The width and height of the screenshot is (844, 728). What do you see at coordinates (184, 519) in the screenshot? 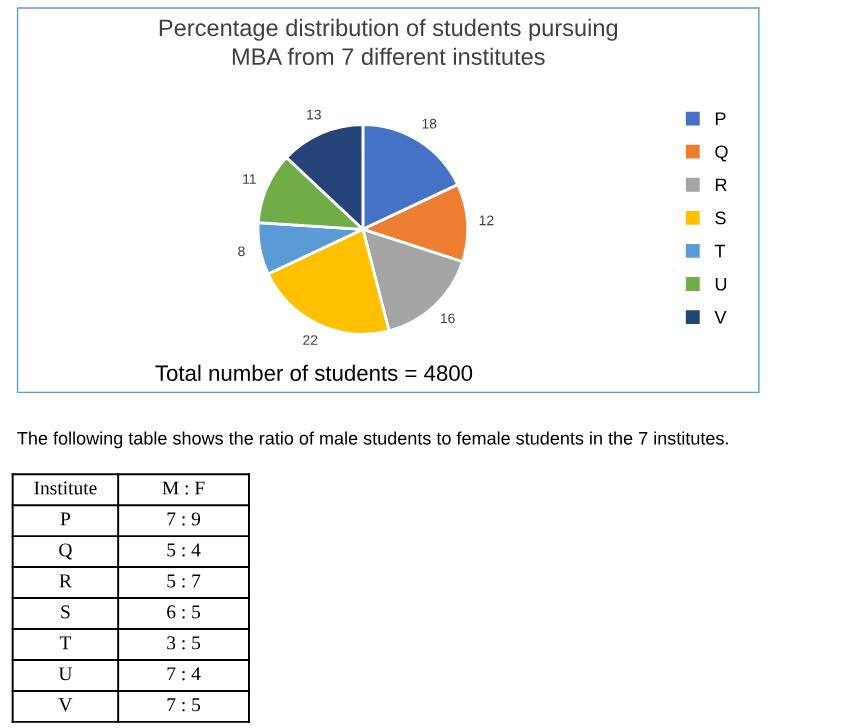
I see `text: 7 : 9` at bounding box center [184, 519].